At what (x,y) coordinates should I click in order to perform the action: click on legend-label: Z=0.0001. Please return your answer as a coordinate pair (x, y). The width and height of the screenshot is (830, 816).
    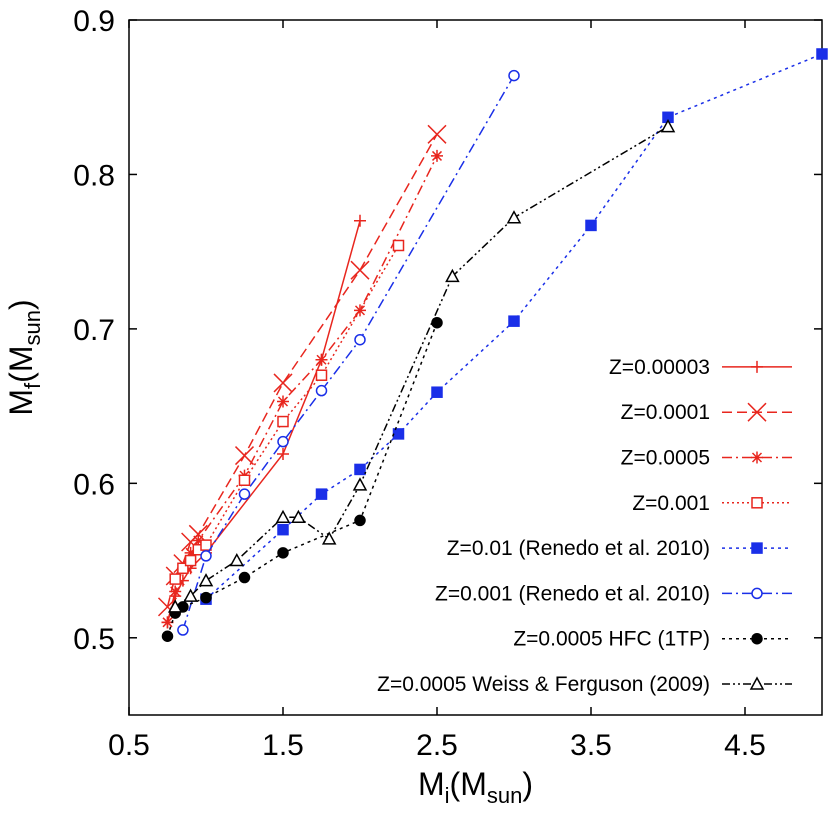
    Looking at the image, I should click on (665, 412).